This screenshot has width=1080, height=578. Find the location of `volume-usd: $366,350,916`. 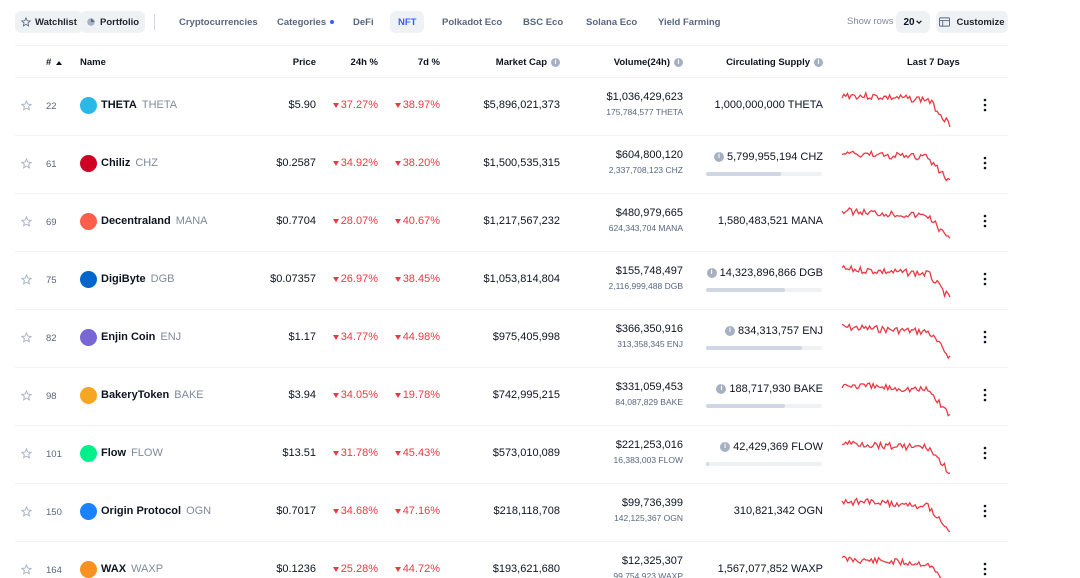

volume-usd: $366,350,916 is located at coordinates (649, 329).